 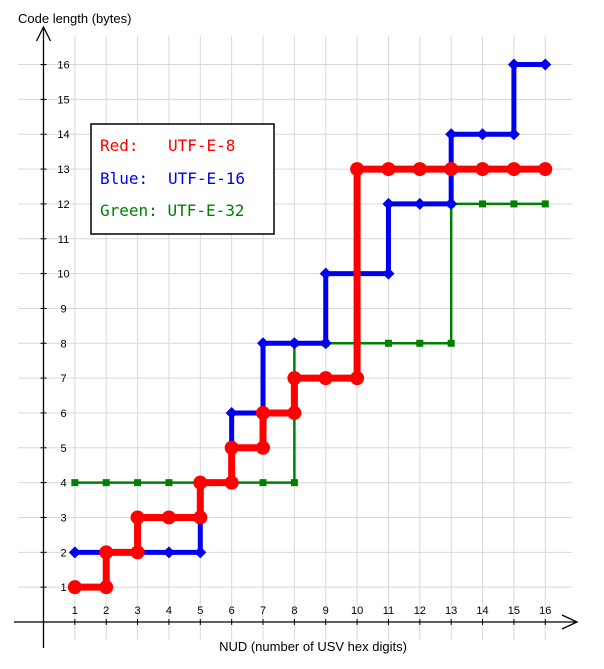 I want to click on y-tick-label: 12, so click(x=63, y=205).